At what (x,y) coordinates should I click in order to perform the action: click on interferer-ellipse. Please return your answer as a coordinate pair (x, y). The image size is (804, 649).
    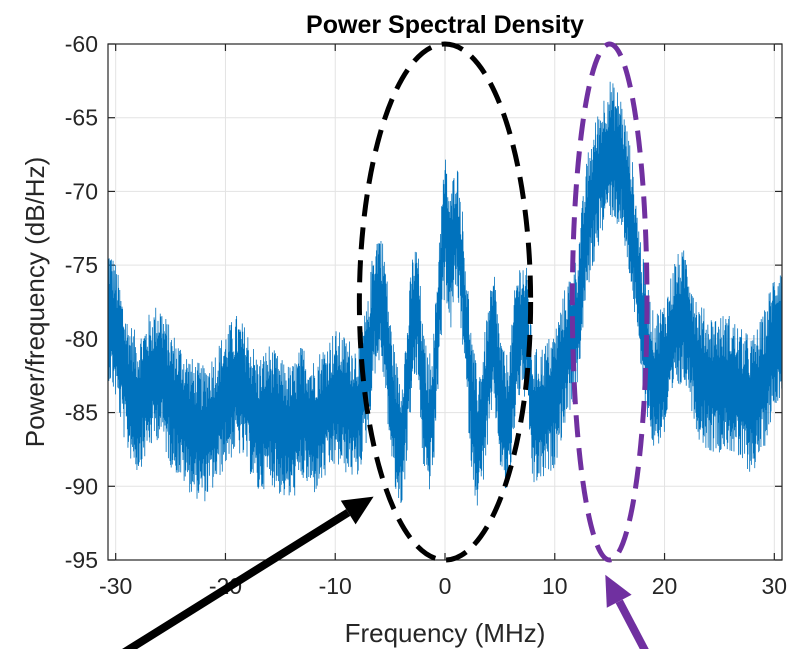
    Looking at the image, I should click on (609, 302).